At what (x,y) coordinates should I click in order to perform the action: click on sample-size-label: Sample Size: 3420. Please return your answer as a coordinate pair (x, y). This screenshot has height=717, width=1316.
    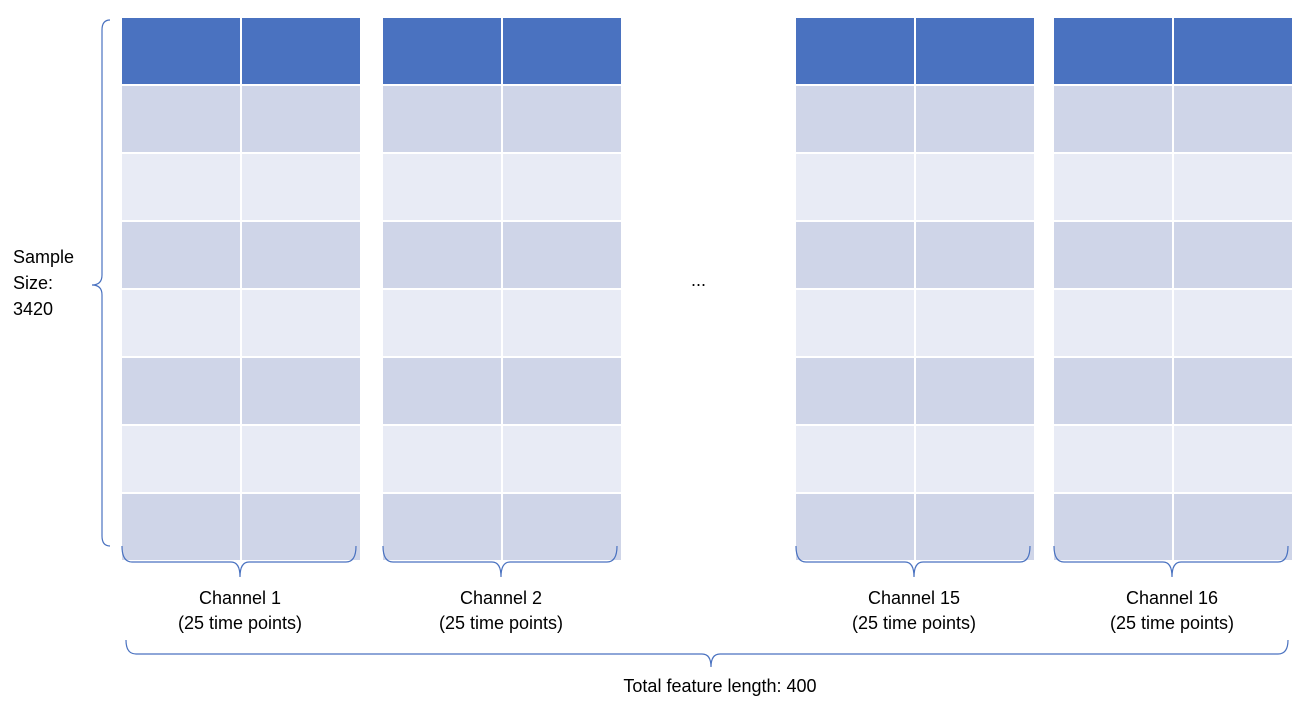
    Looking at the image, I should click on (43, 283).